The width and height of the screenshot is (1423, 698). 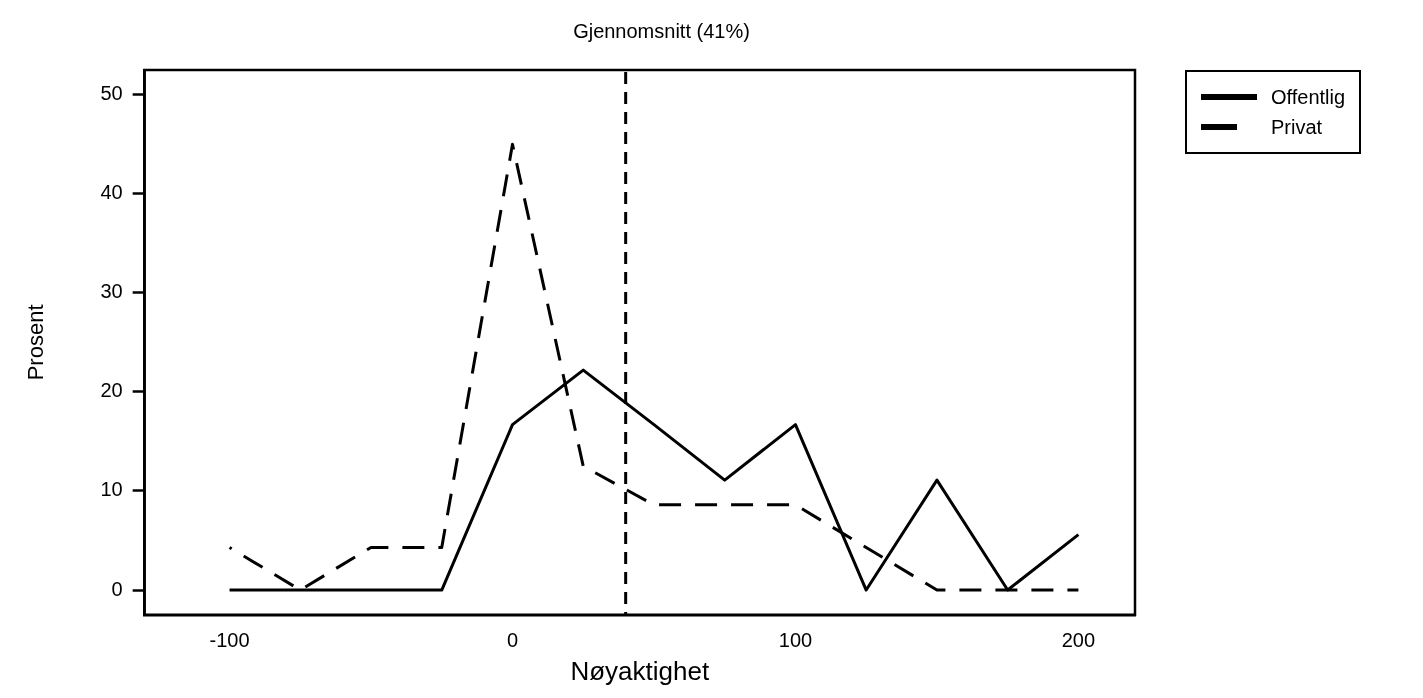 I want to click on y-tick-label: 50, so click(x=111, y=93).